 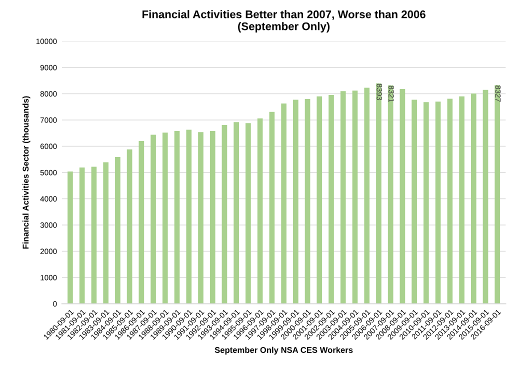 I want to click on x-axis-title: September Only NSA CES Workers, so click(x=283, y=350).